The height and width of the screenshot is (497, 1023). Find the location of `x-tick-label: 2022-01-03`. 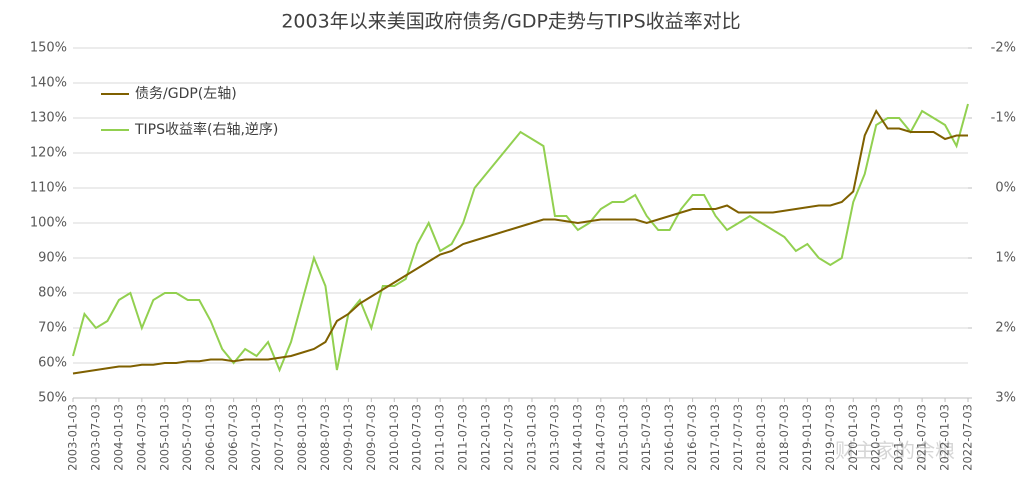

x-tick-label: 2022-01-03 is located at coordinates (945, 437).